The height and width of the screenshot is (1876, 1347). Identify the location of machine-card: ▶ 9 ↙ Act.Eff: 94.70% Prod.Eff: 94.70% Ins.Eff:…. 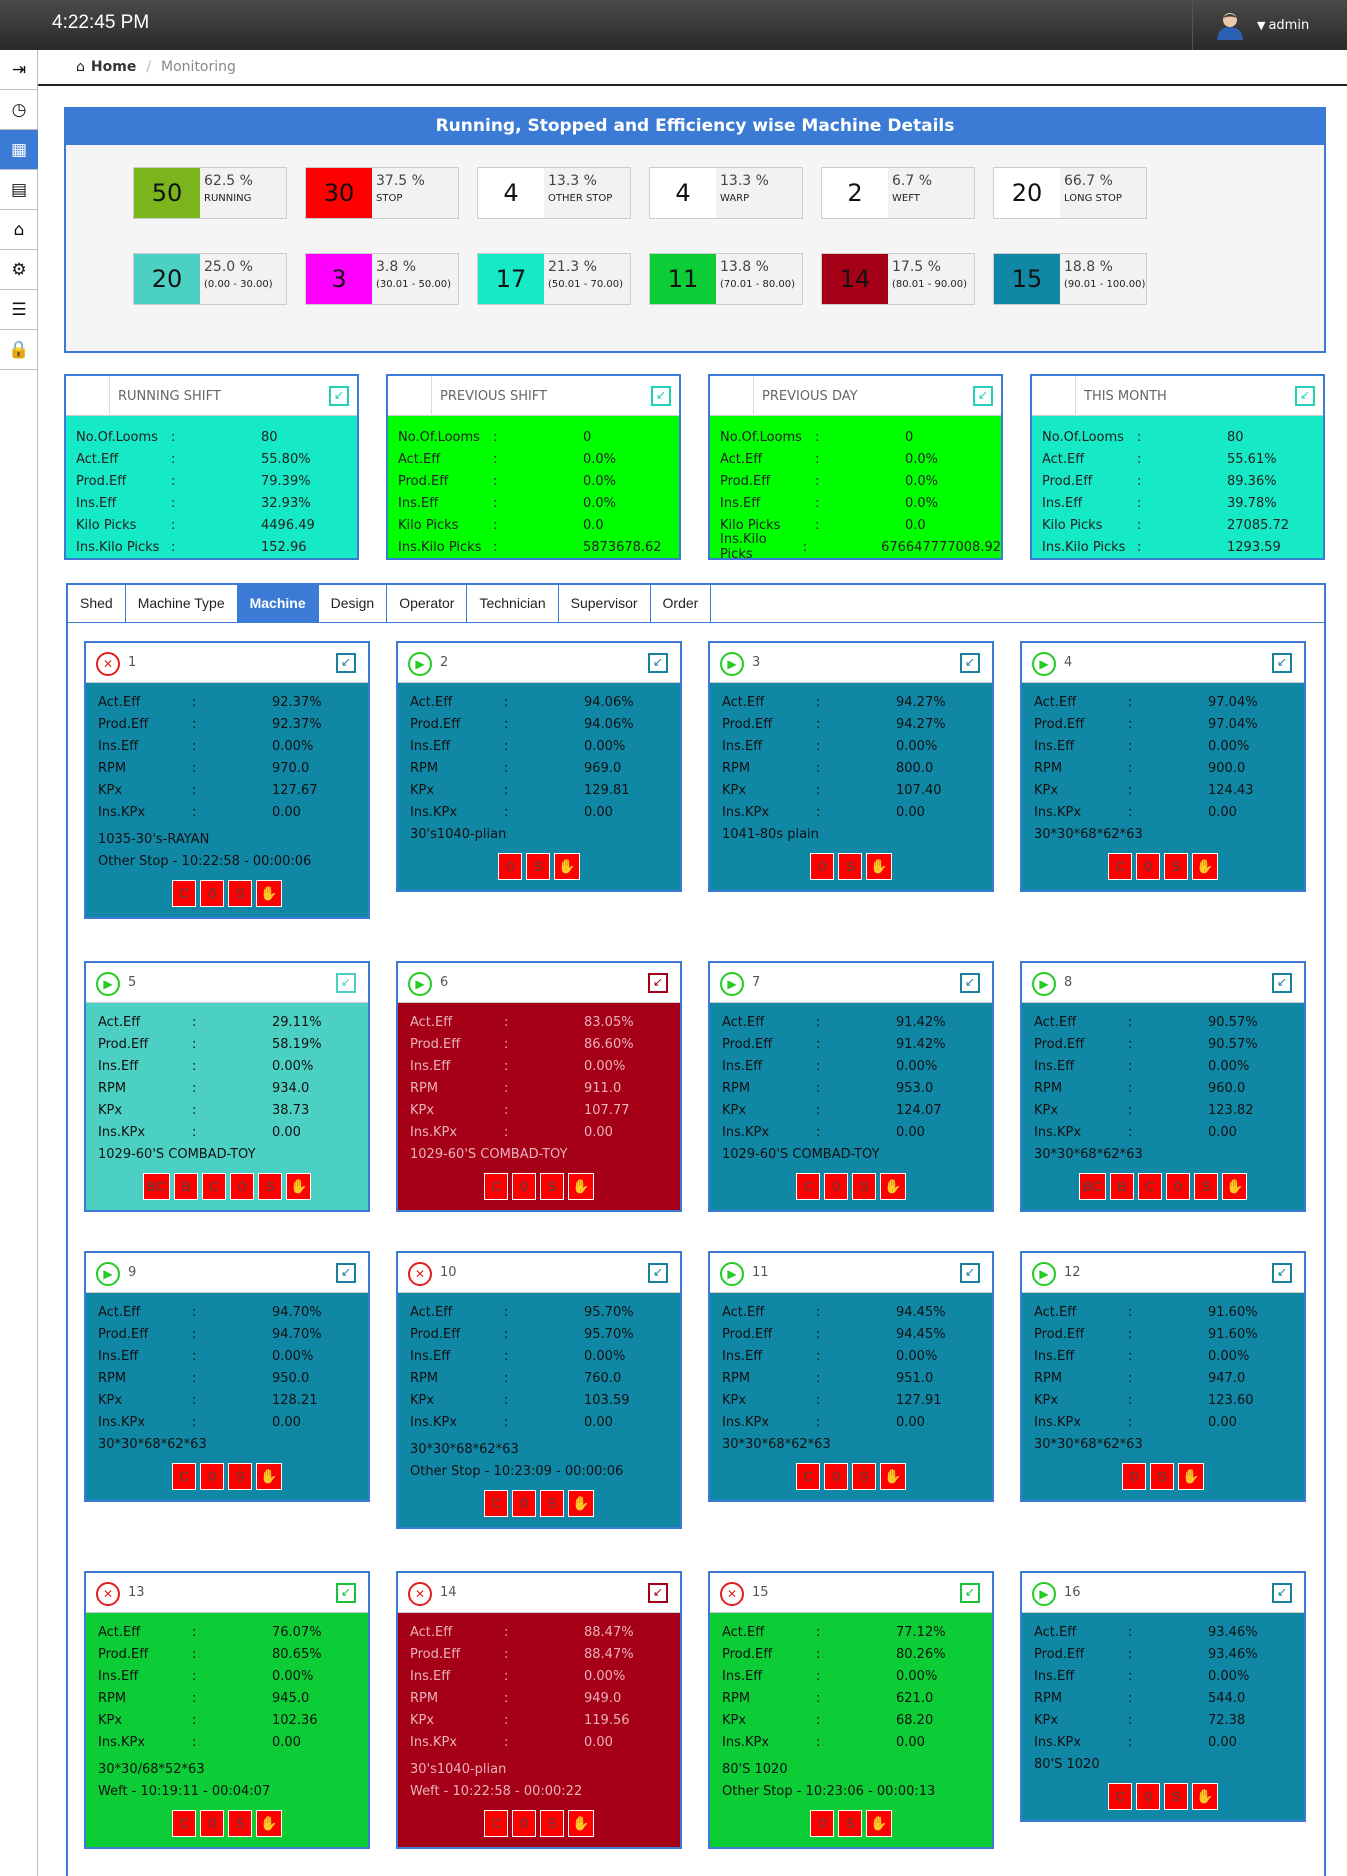
(227, 1376).